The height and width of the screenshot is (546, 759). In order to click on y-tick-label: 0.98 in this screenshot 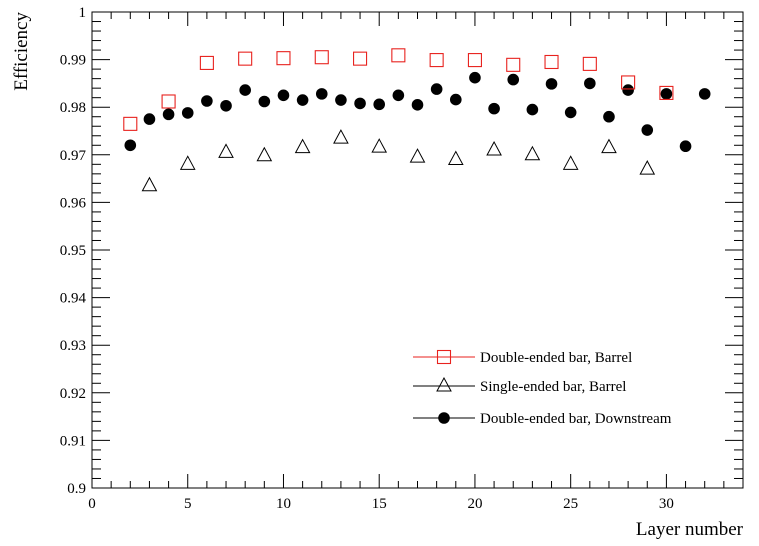, I will do `click(73, 108)`.